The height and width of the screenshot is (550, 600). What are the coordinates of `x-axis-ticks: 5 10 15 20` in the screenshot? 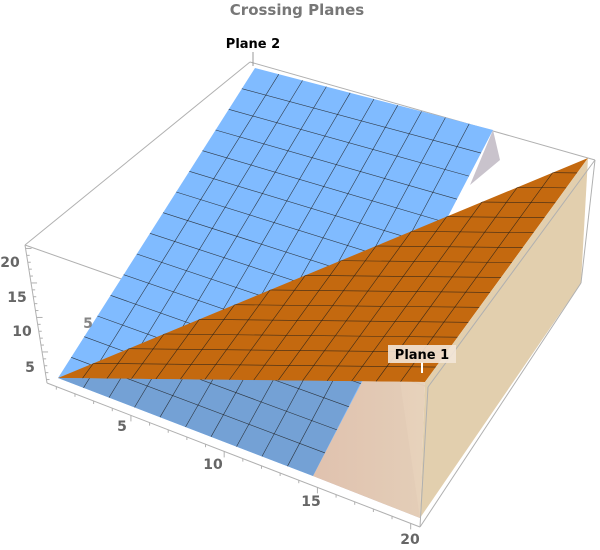 It's located at (268, 483).